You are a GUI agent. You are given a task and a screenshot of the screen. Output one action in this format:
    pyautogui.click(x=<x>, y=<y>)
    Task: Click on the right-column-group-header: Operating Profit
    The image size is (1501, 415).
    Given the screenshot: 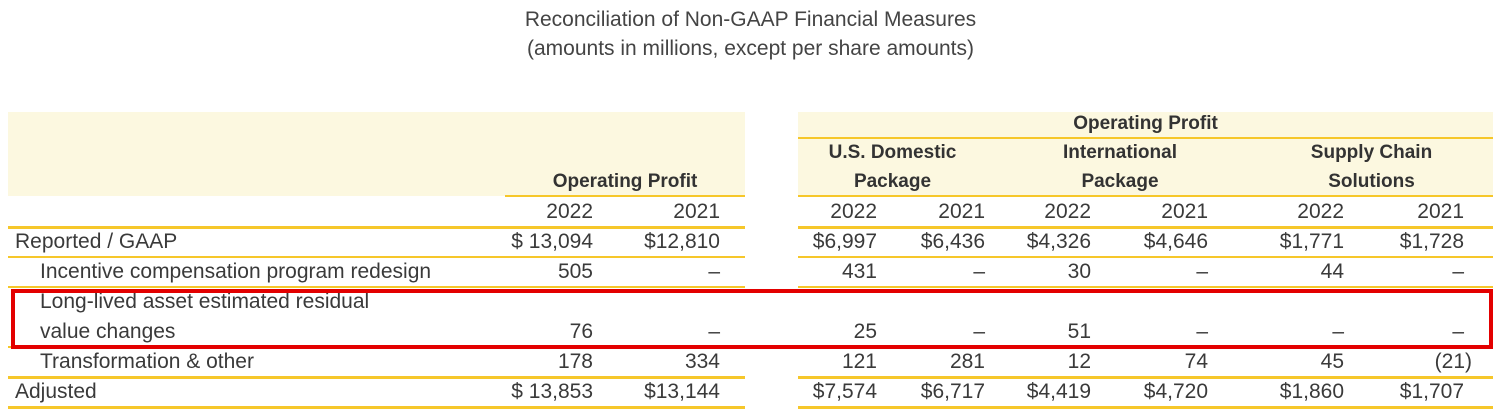 What is the action you would take?
    pyautogui.click(x=1145, y=123)
    